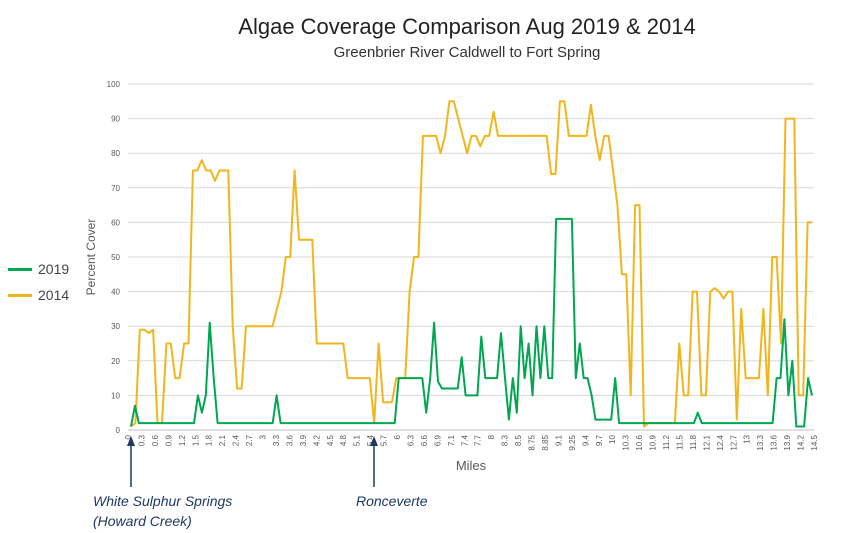 This screenshot has width=850, height=533. Describe the element at coordinates (115, 395) in the screenshot. I see `y-tick-label-10: 10` at that location.